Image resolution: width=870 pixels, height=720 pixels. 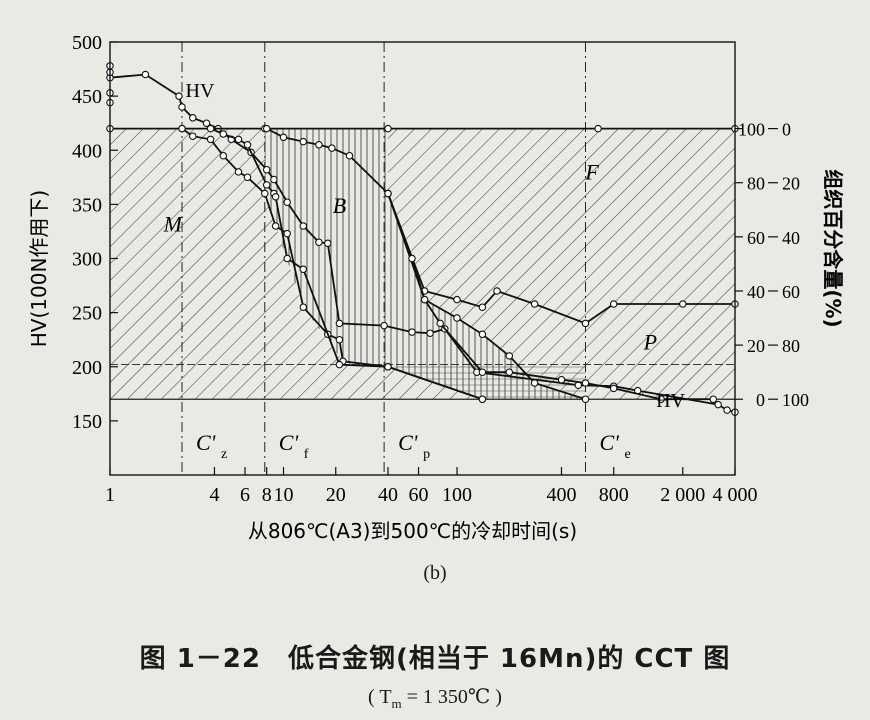 What do you see at coordinates (87, 43) in the screenshot?
I see `y-tick-label: 500` at bounding box center [87, 43].